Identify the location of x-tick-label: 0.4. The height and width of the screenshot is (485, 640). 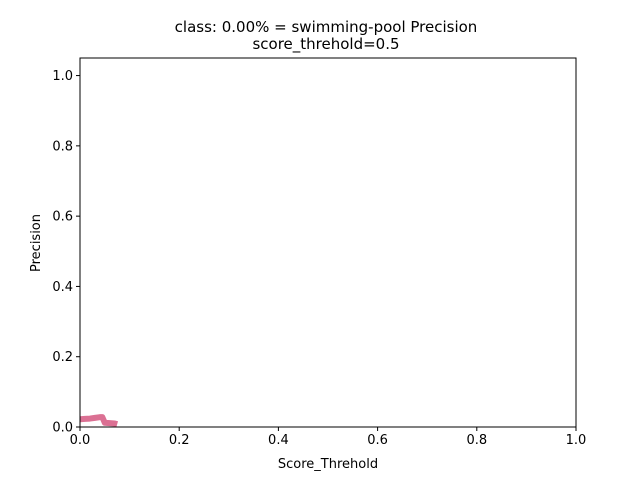
(278, 440).